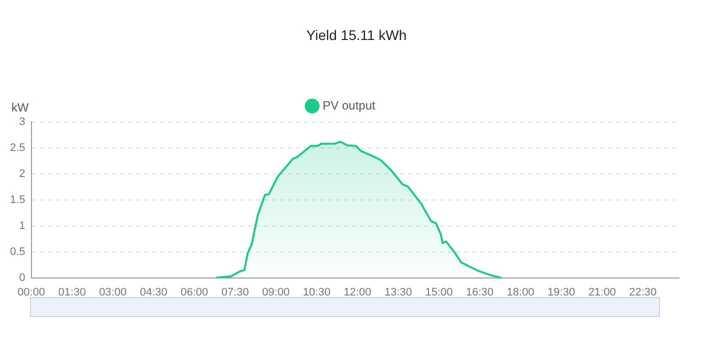 The image size is (713, 353). Describe the element at coordinates (316, 292) in the screenshot. I see `x-tick-label: 10:30` at that location.